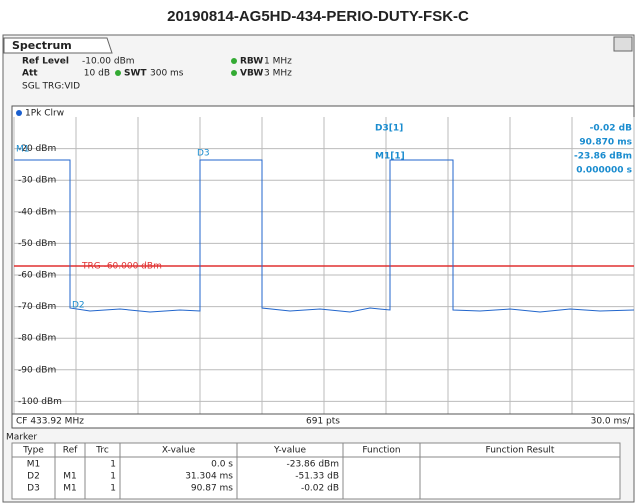 The width and height of the screenshot is (636, 504). What do you see at coordinates (44, 114) in the screenshot?
I see `trace-label: 1Pk Clrw` at bounding box center [44, 114].